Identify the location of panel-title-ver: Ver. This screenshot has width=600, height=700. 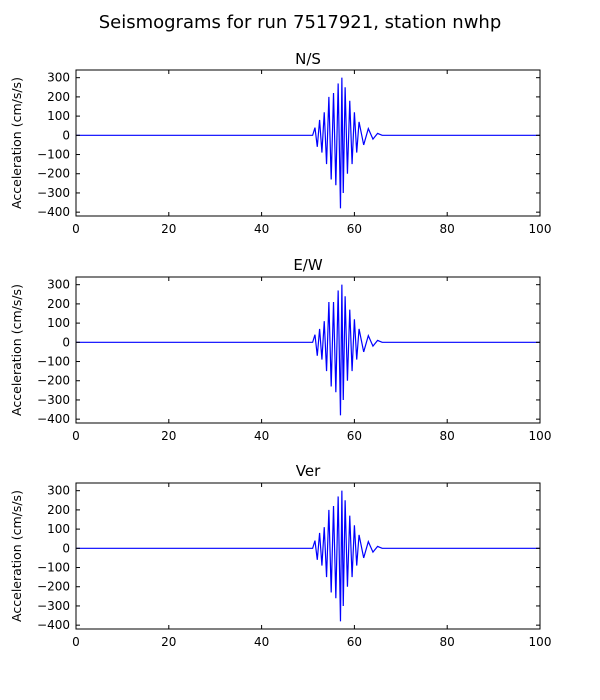
(308, 471).